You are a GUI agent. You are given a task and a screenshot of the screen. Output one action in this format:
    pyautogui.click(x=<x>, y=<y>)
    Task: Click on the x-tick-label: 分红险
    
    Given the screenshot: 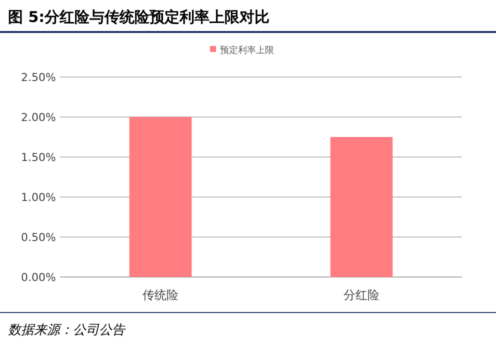 What is the action you would take?
    pyautogui.click(x=362, y=295)
    